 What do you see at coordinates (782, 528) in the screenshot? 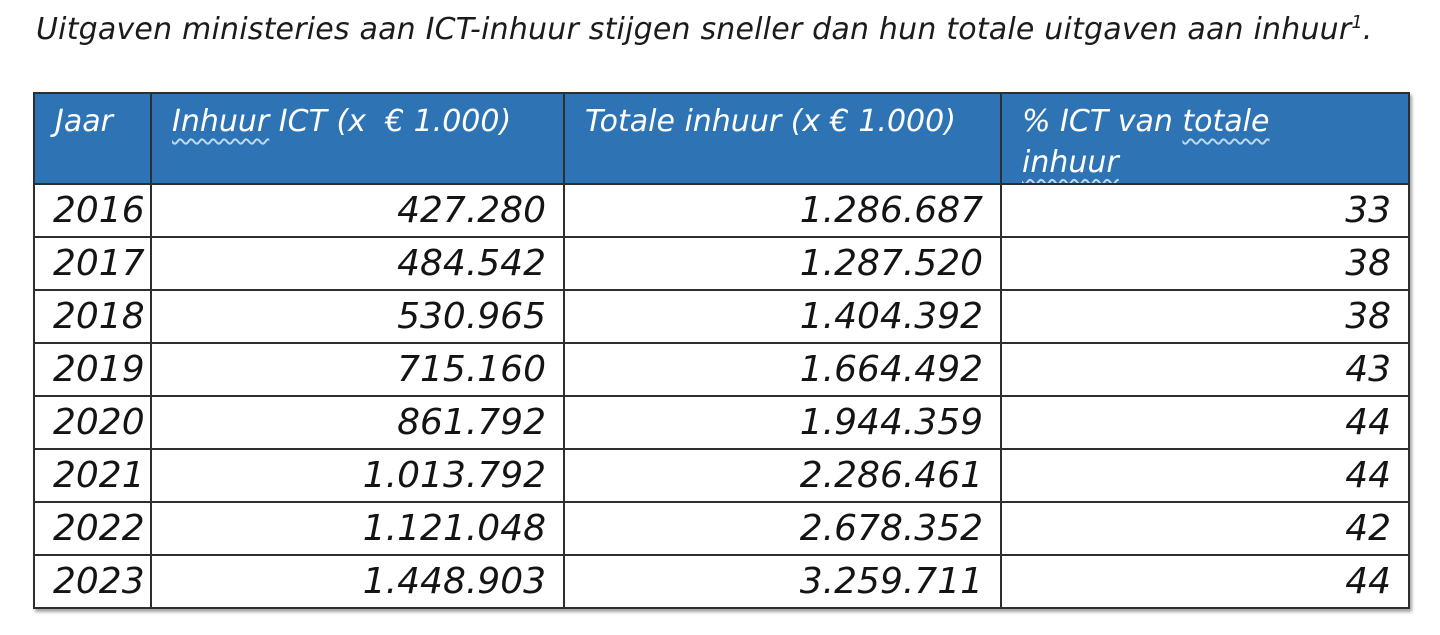
I see `cell-totale-inhuur: 2.678.352` at bounding box center [782, 528].